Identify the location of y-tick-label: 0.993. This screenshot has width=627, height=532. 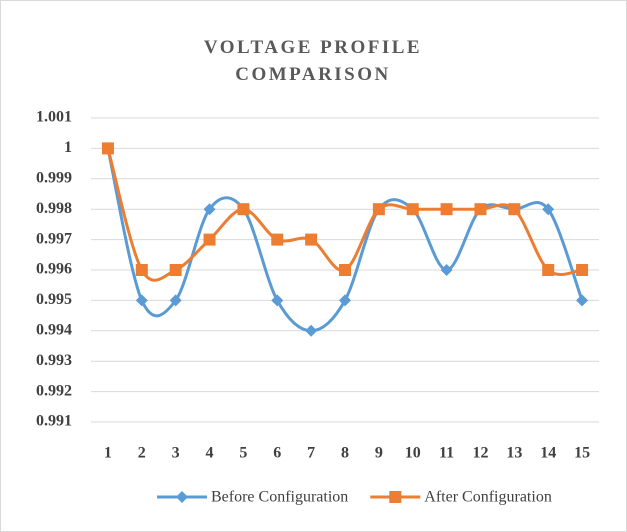
(54, 360).